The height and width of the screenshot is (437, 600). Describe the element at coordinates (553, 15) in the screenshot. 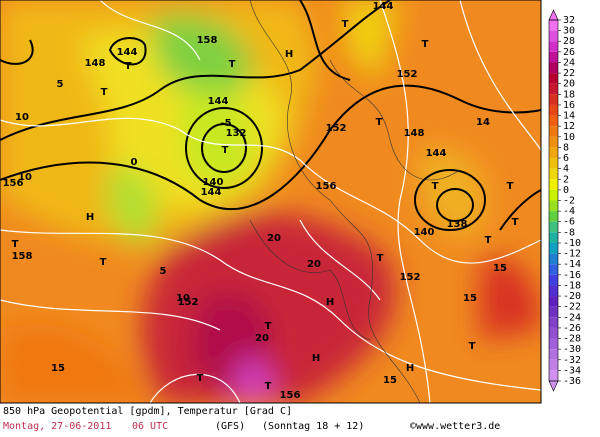

I see `colorbar-top-arrow` at that location.